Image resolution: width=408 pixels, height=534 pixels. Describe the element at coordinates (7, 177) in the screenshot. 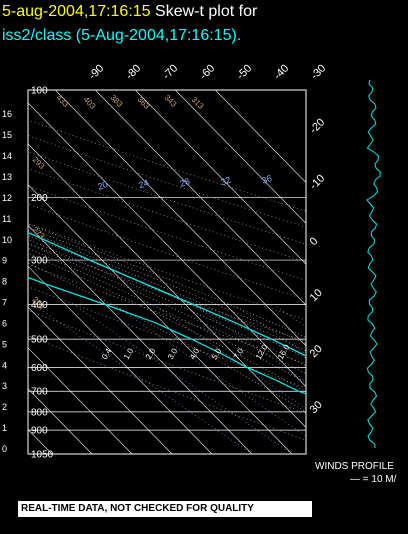

I see `height-tick-label: 13` at that location.